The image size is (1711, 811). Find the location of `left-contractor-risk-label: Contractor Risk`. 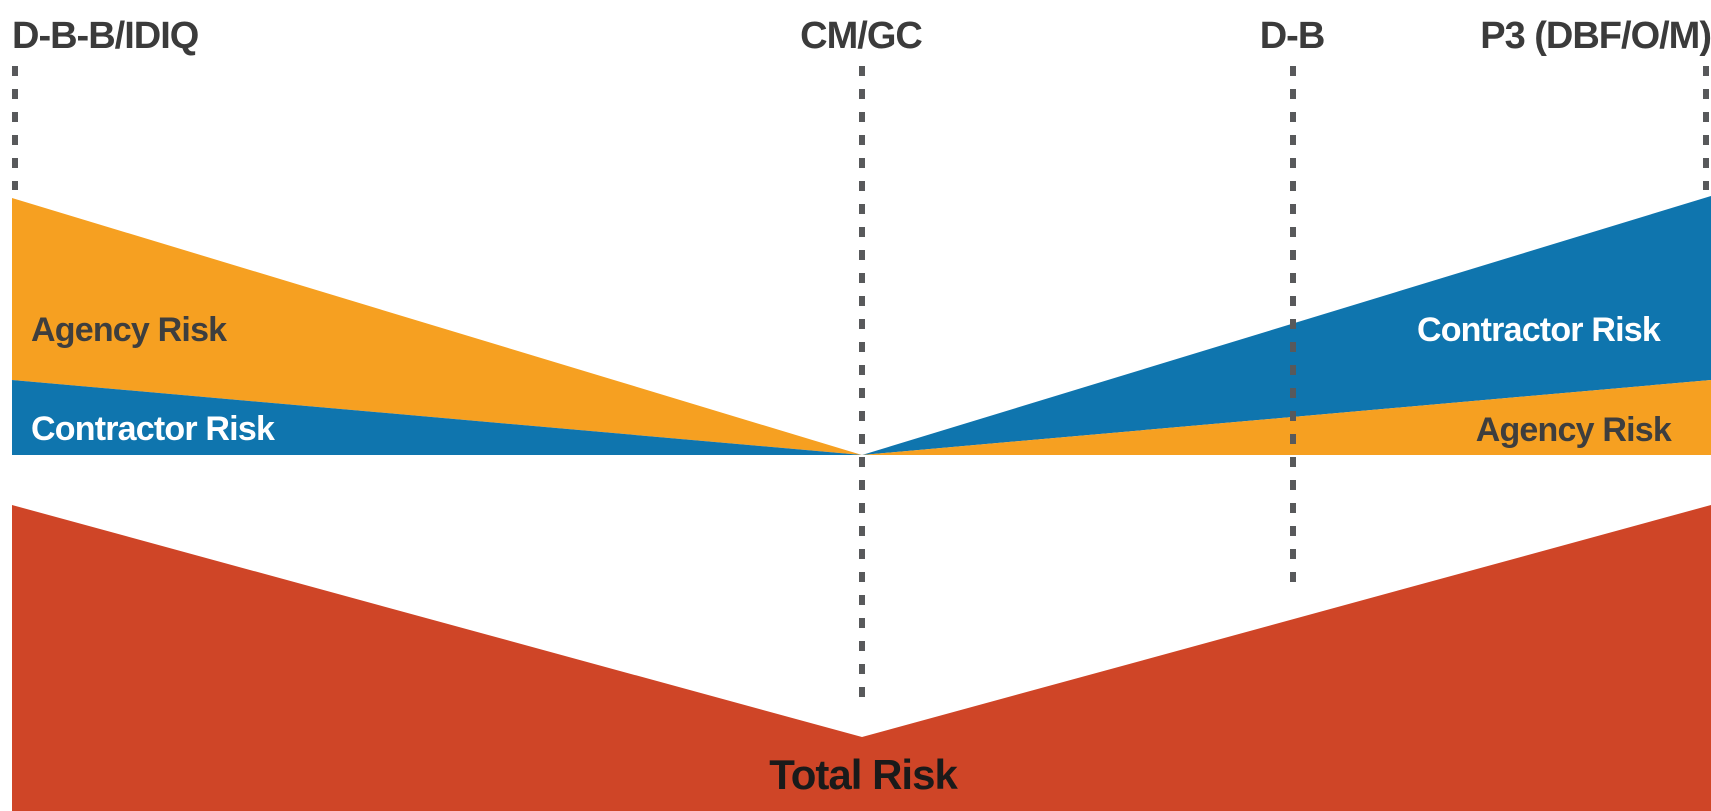

left-contractor-risk-label: Contractor Risk is located at coordinates (153, 429).